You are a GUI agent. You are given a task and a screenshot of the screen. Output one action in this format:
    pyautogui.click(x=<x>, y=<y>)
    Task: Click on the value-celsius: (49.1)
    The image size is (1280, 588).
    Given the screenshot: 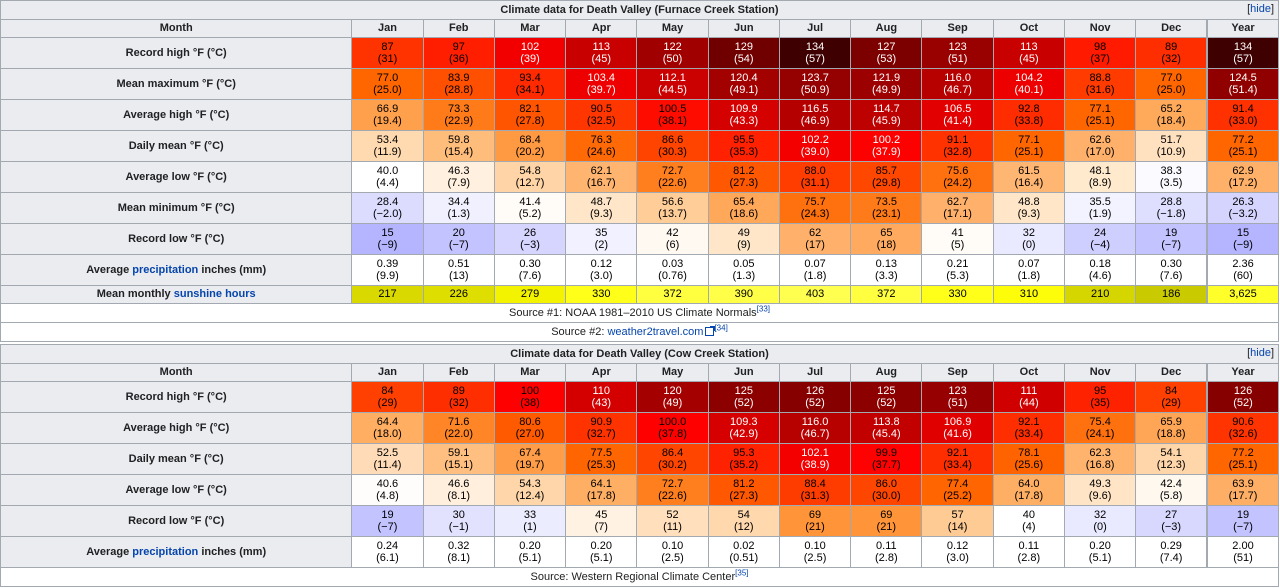 What is the action you would take?
    pyautogui.click(x=744, y=90)
    